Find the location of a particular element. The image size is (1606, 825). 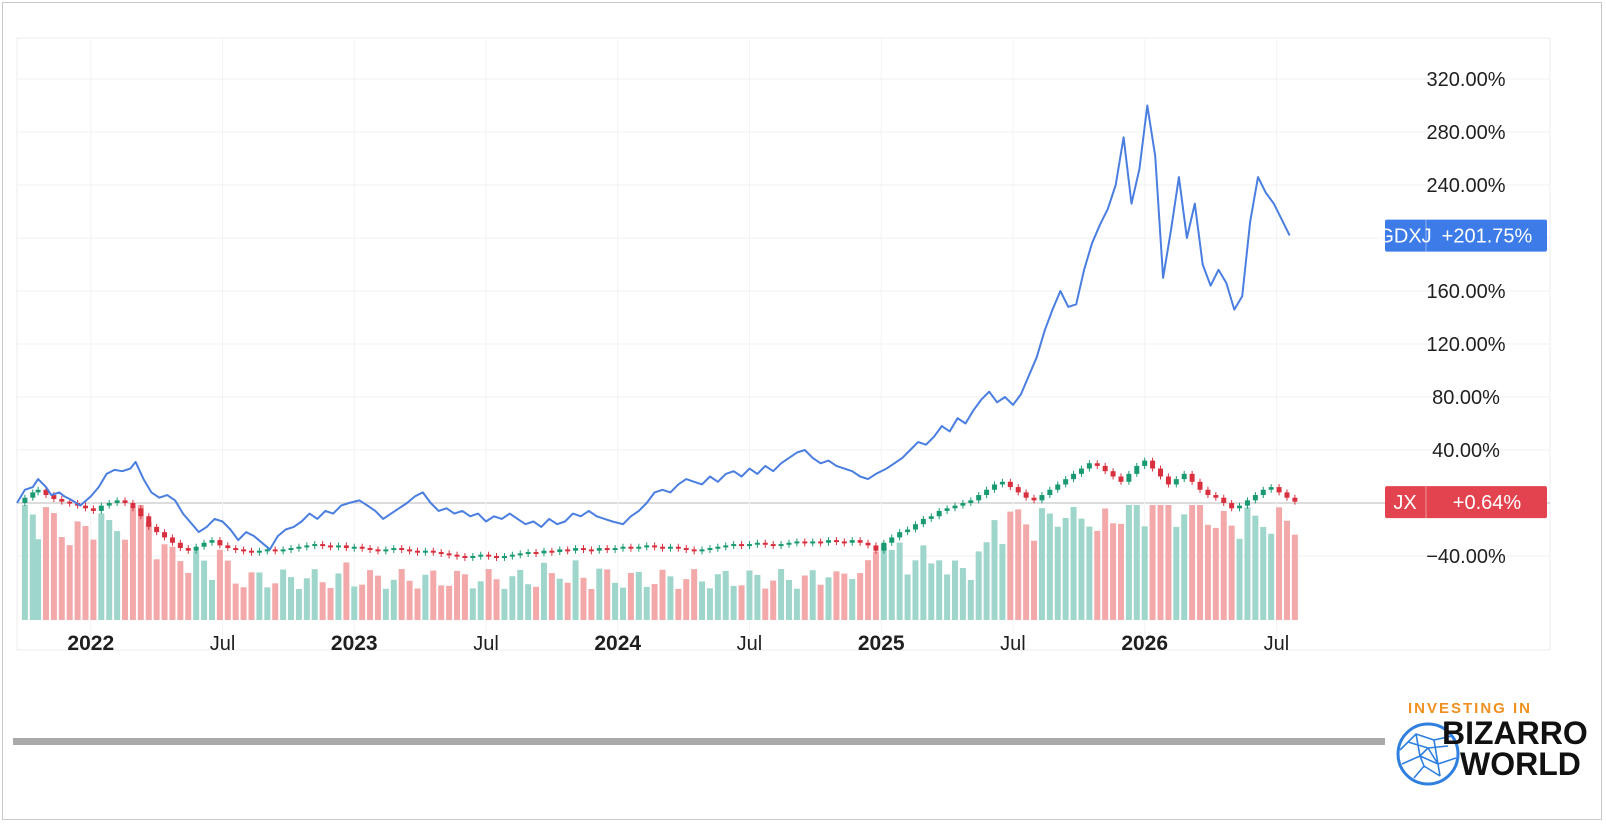

x-tick-label: 2026 is located at coordinates (1144, 643).